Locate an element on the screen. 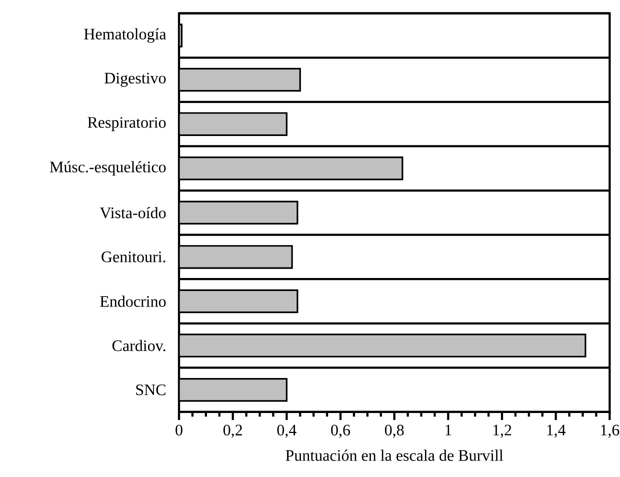 The image size is (620, 477). y-tick-label: Endocrino is located at coordinates (133, 301).